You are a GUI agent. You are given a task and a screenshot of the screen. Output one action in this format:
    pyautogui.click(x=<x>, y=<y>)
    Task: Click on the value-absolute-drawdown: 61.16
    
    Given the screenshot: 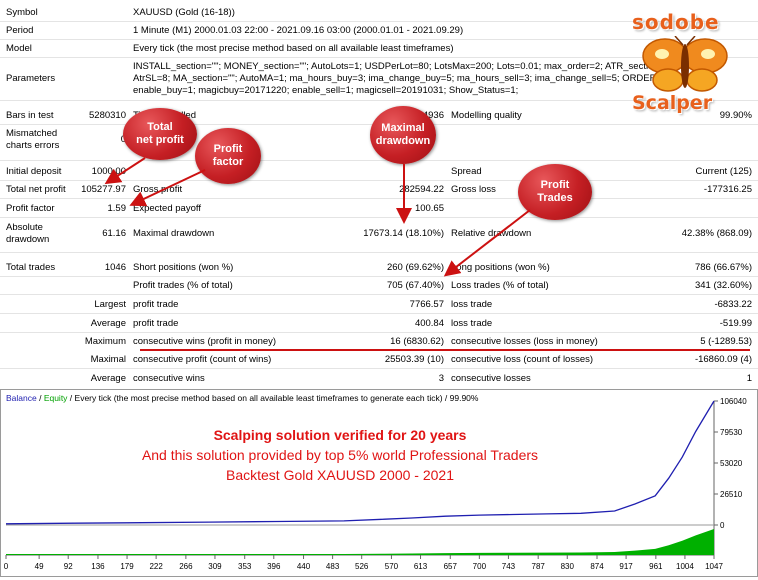 What is the action you would take?
    pyautogui.click(x=114, y=233)
    